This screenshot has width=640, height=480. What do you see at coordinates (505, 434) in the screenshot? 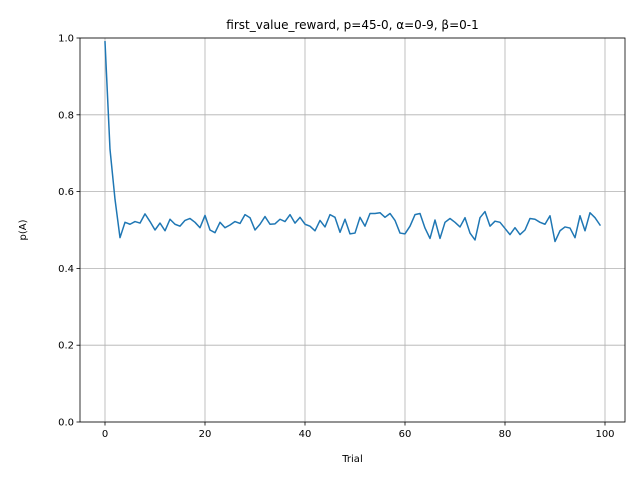
I see `x-tick-label: 80` at bounding box center [505, 434].